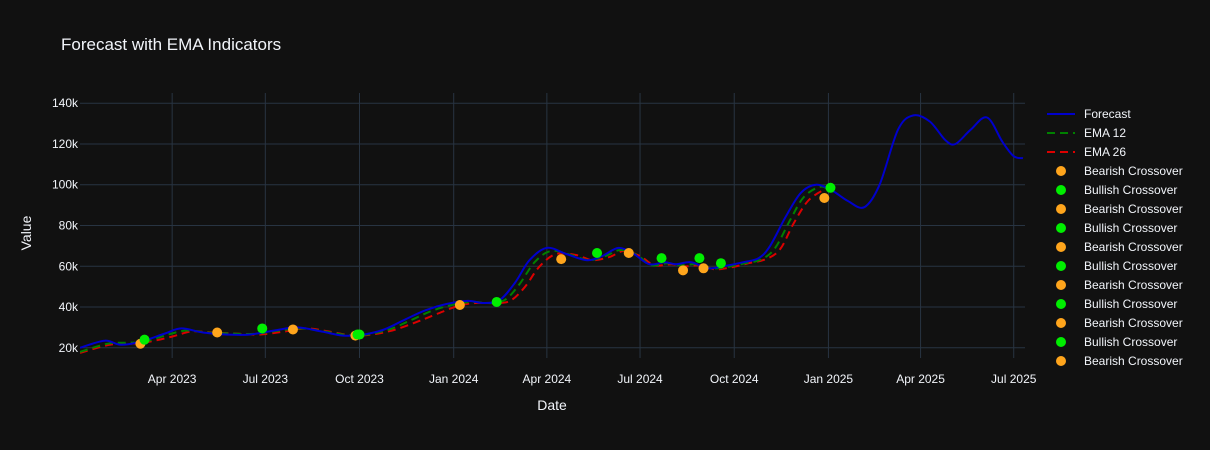 The height and width of the screenshot is (450, 1210). I want to click on y-tick-label: 100k, so click(65, 185).